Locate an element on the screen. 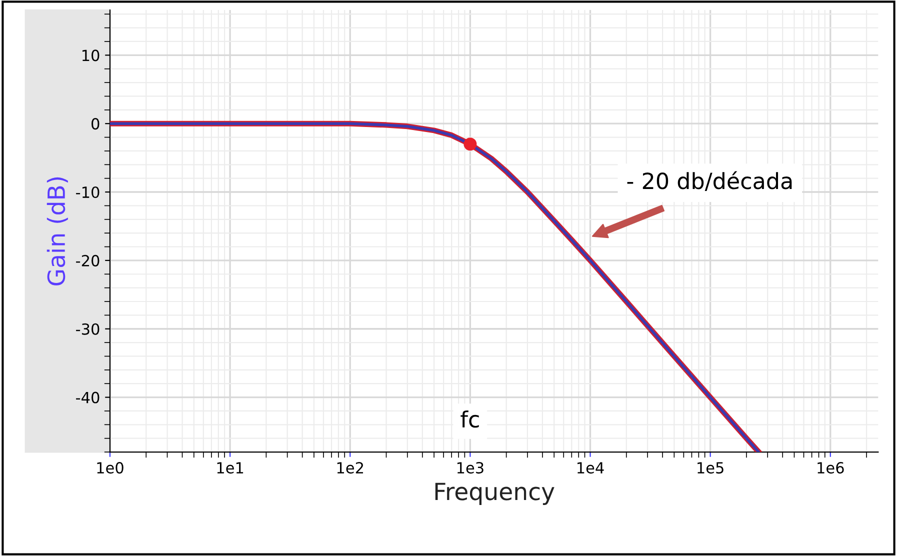 Image resolution: width=897 pixels, height=556 pixels. annotation: fc is located at coordinates (469, 419).